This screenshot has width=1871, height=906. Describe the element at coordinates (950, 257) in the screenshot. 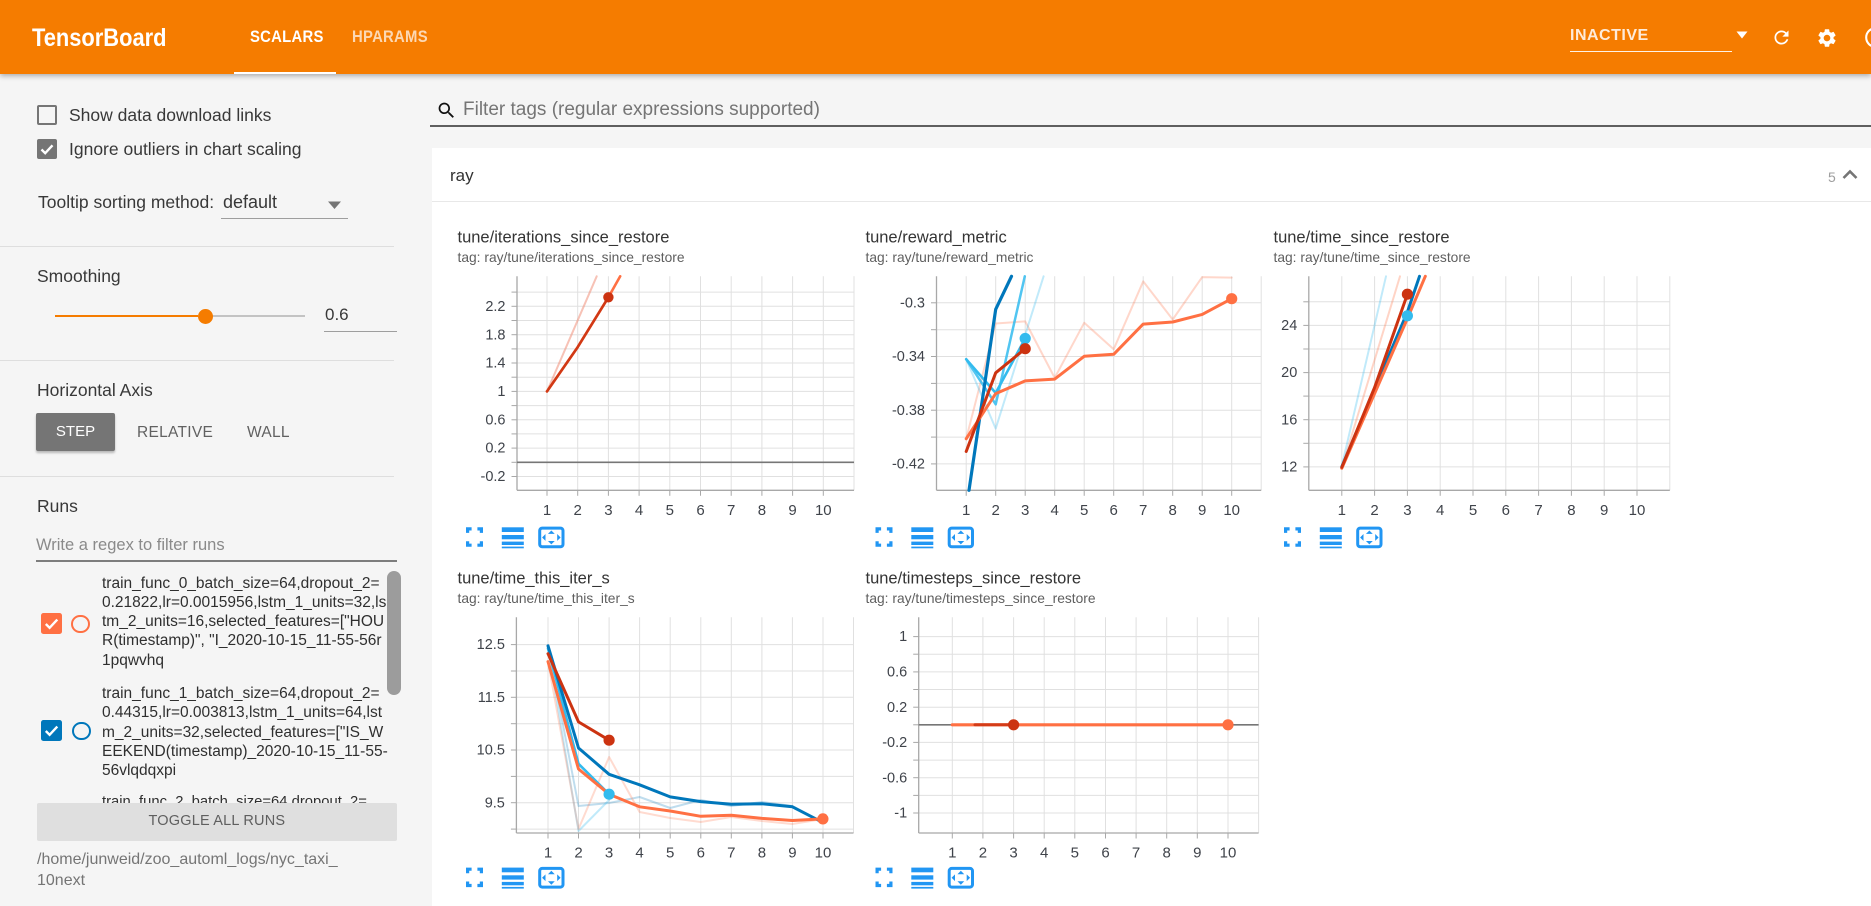

I see `svg-text: tag: ray/tune/reward_metric` at that location.